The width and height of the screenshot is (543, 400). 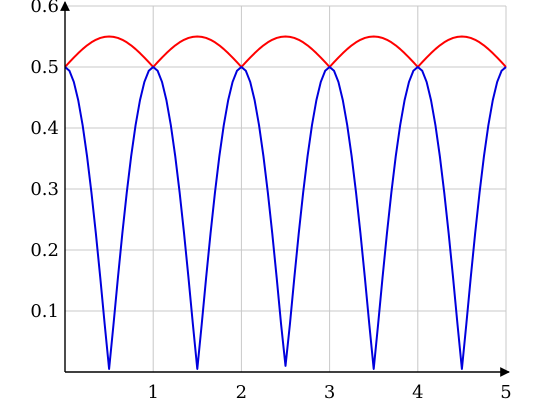 What do you see at coordinates (44, 311) in the screenshot?
I see `y-tick-label-0.1: 0.1` at bounding box center [44, 311].